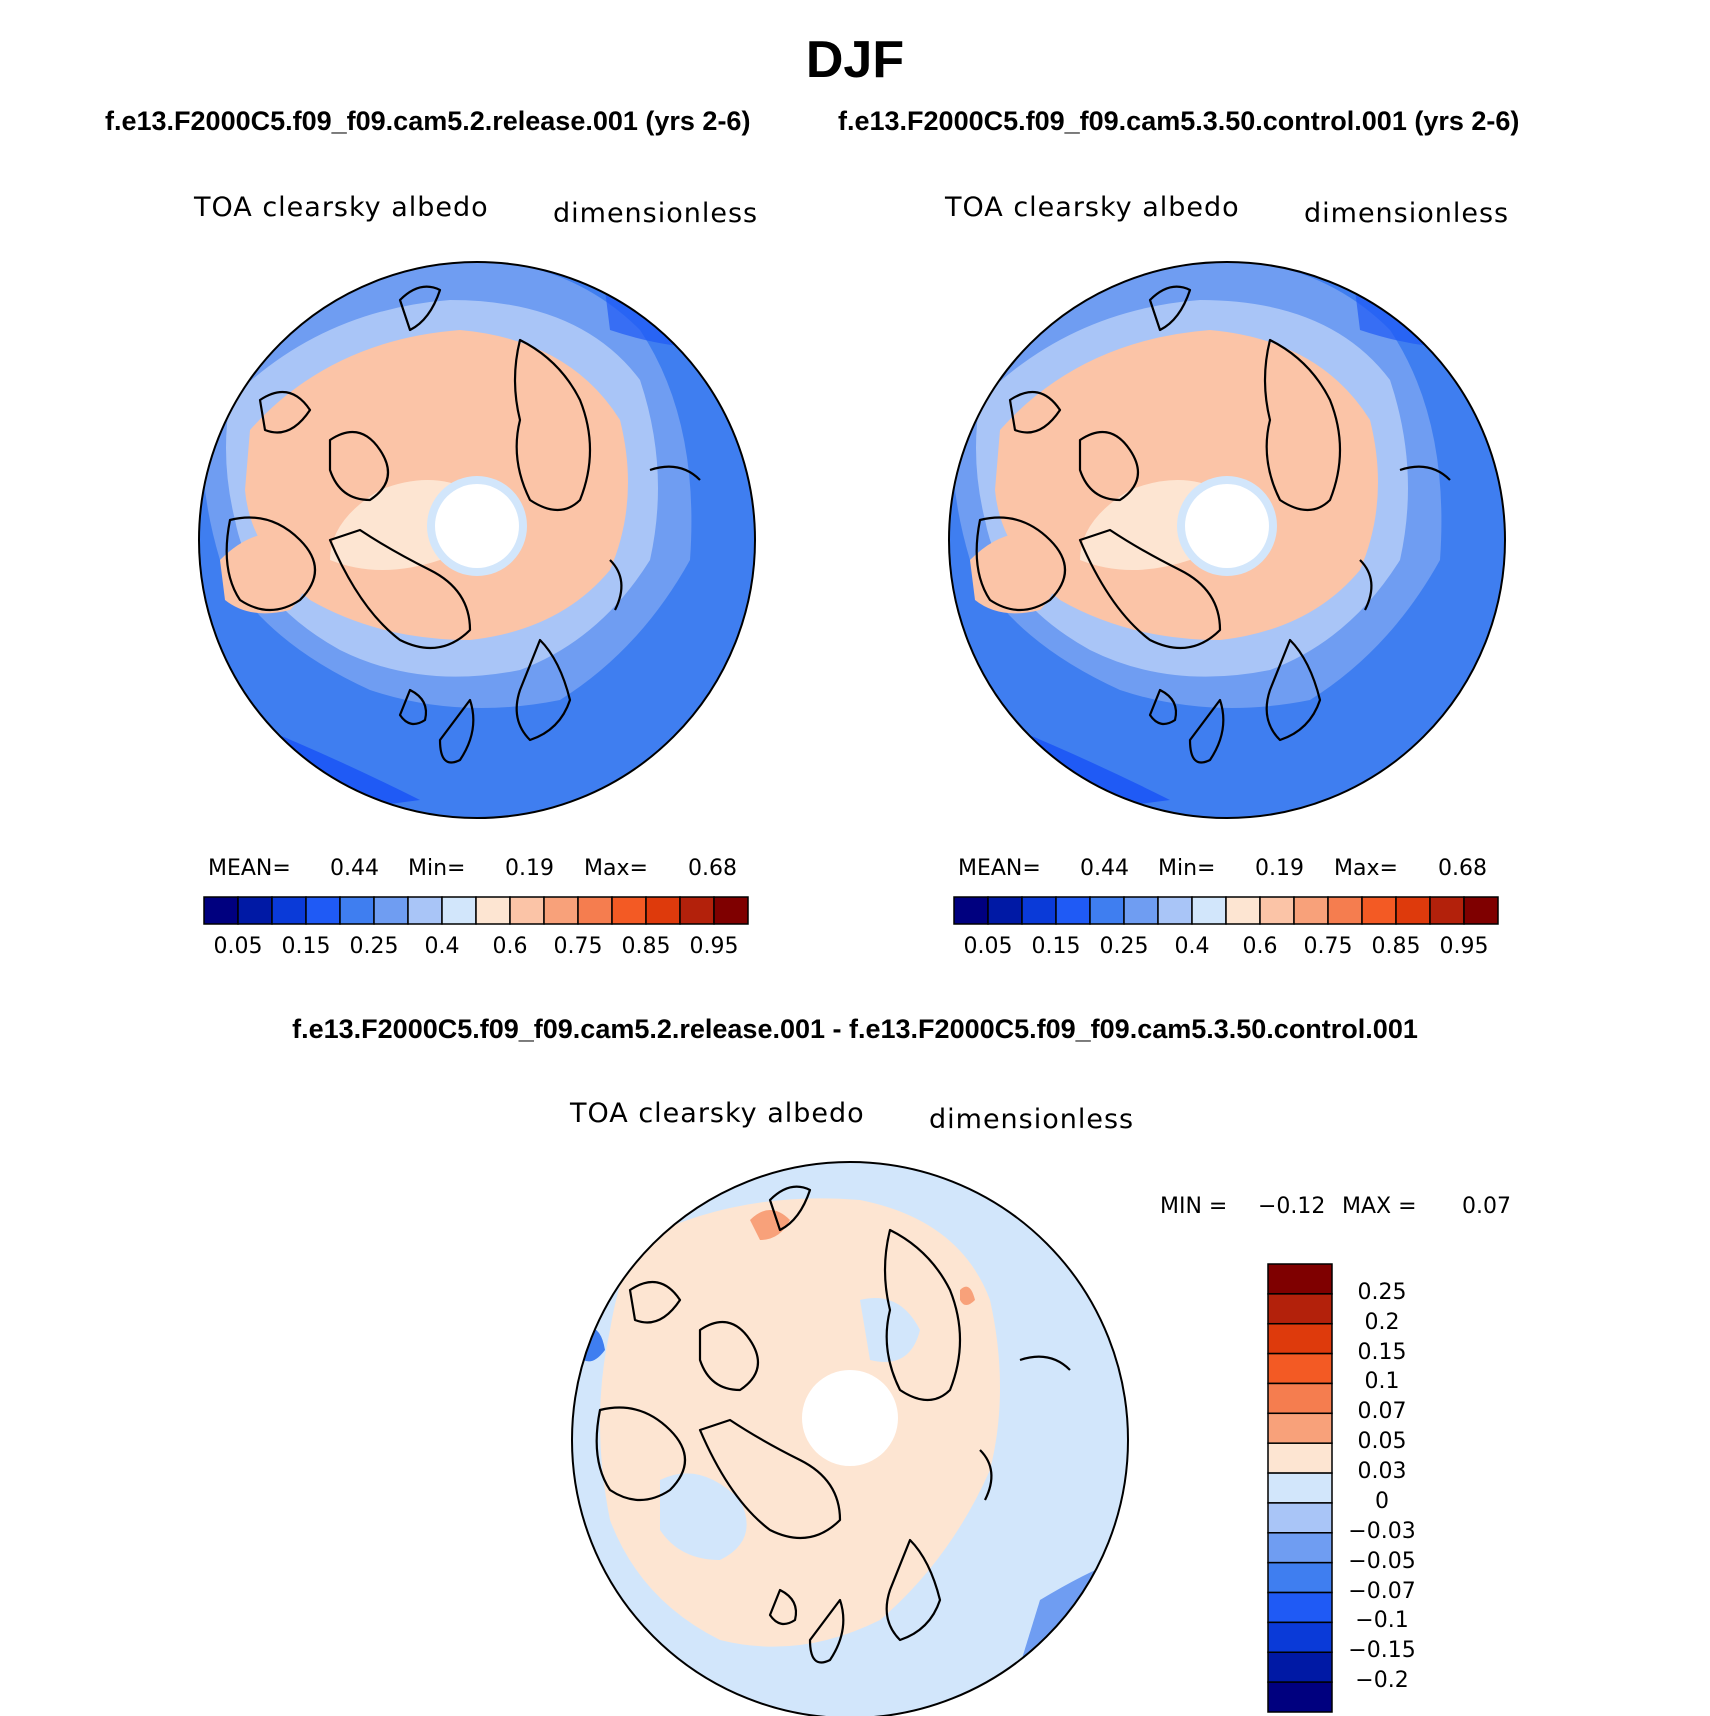 Image resolution: width=1710 pixels, height=1716 pixels. Describe the element at coordinates (1379, 1206) in the screenshot. I see `diff-max-label: MAX =` at that location.